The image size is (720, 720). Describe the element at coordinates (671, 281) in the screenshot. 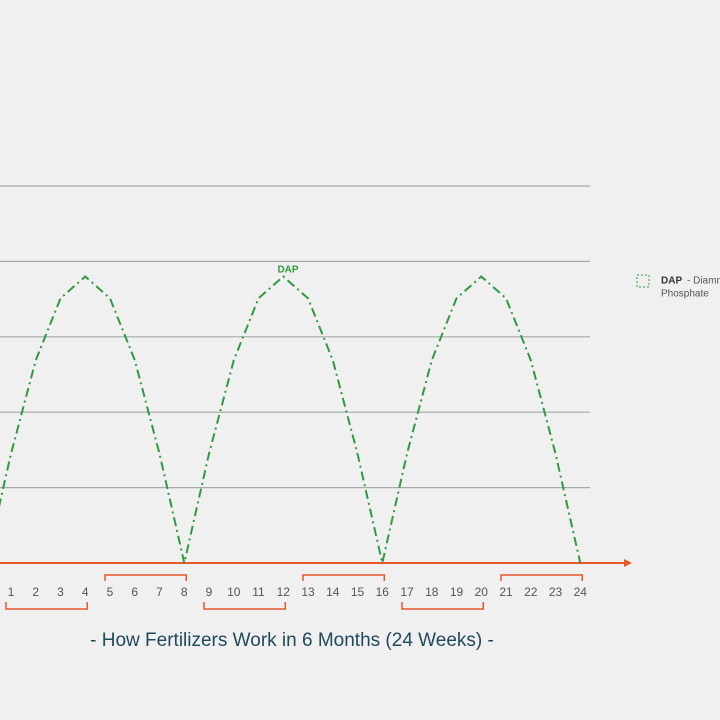

I see `legend-label: DAP` at that location.